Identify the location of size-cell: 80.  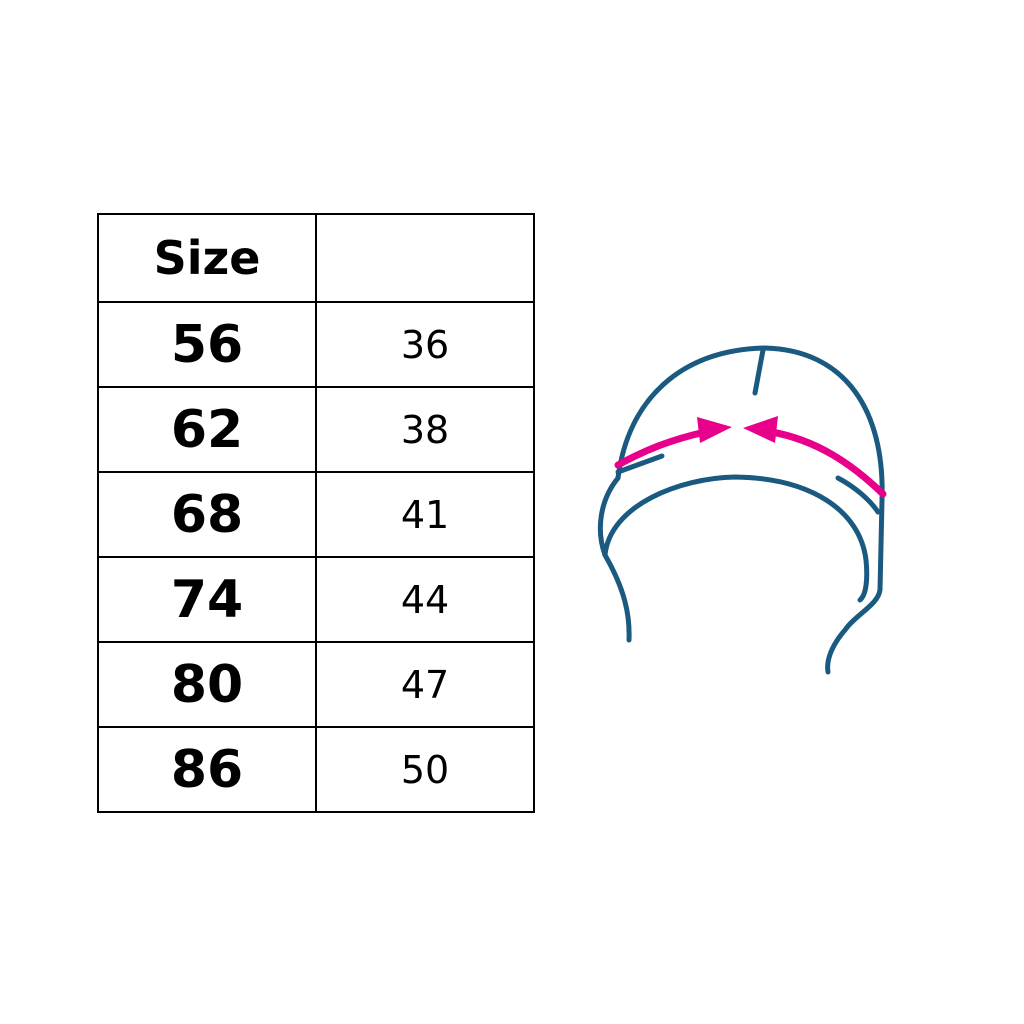
(207, 684).